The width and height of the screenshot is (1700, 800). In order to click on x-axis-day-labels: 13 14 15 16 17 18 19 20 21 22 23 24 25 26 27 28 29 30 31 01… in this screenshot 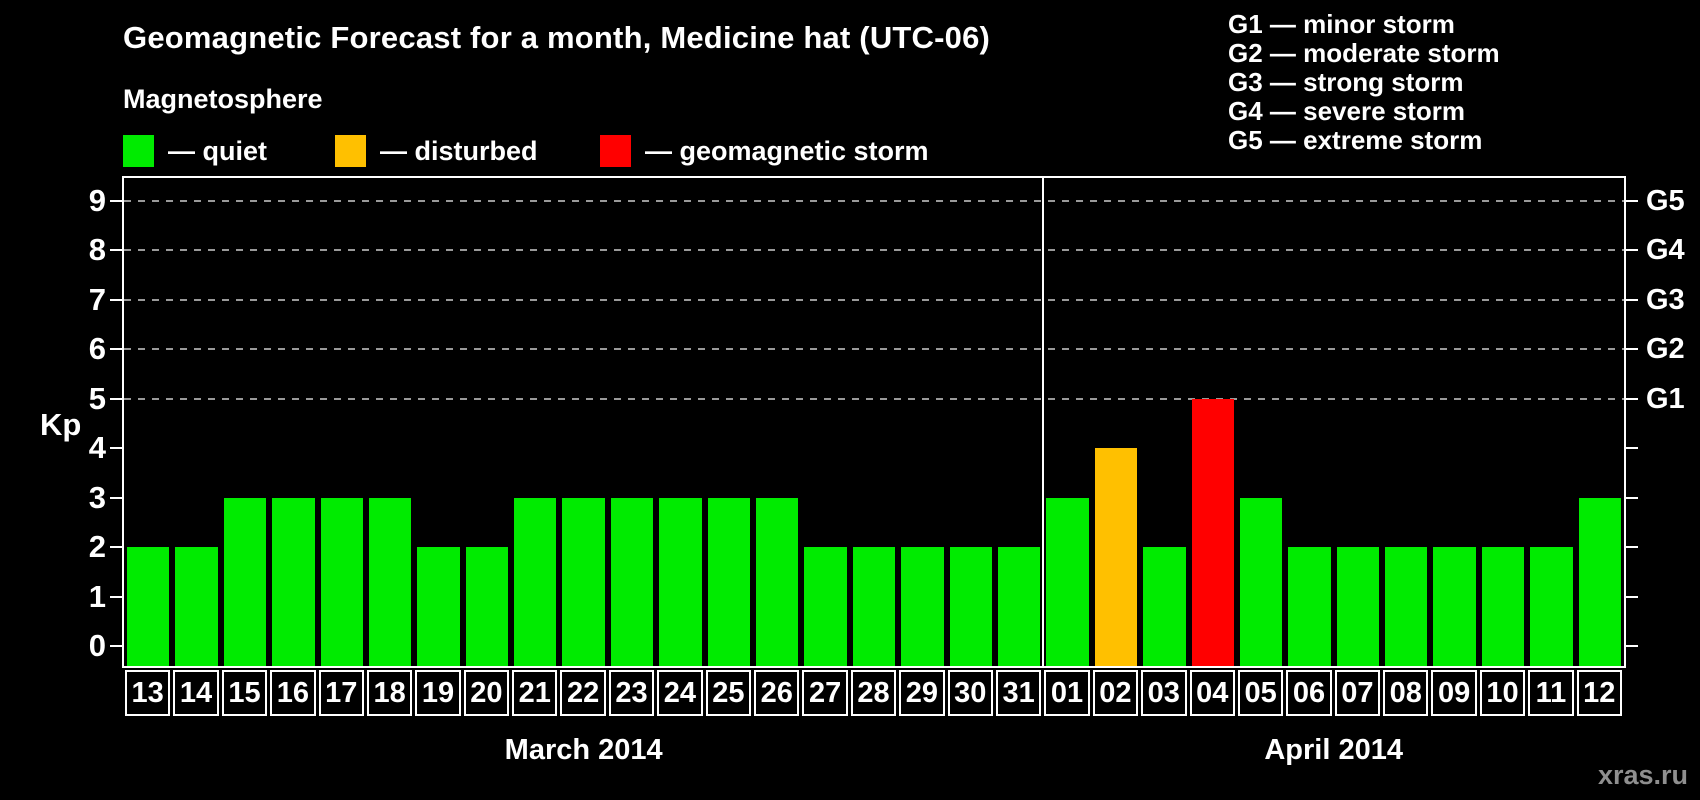, I will do `click(874, 693)`.